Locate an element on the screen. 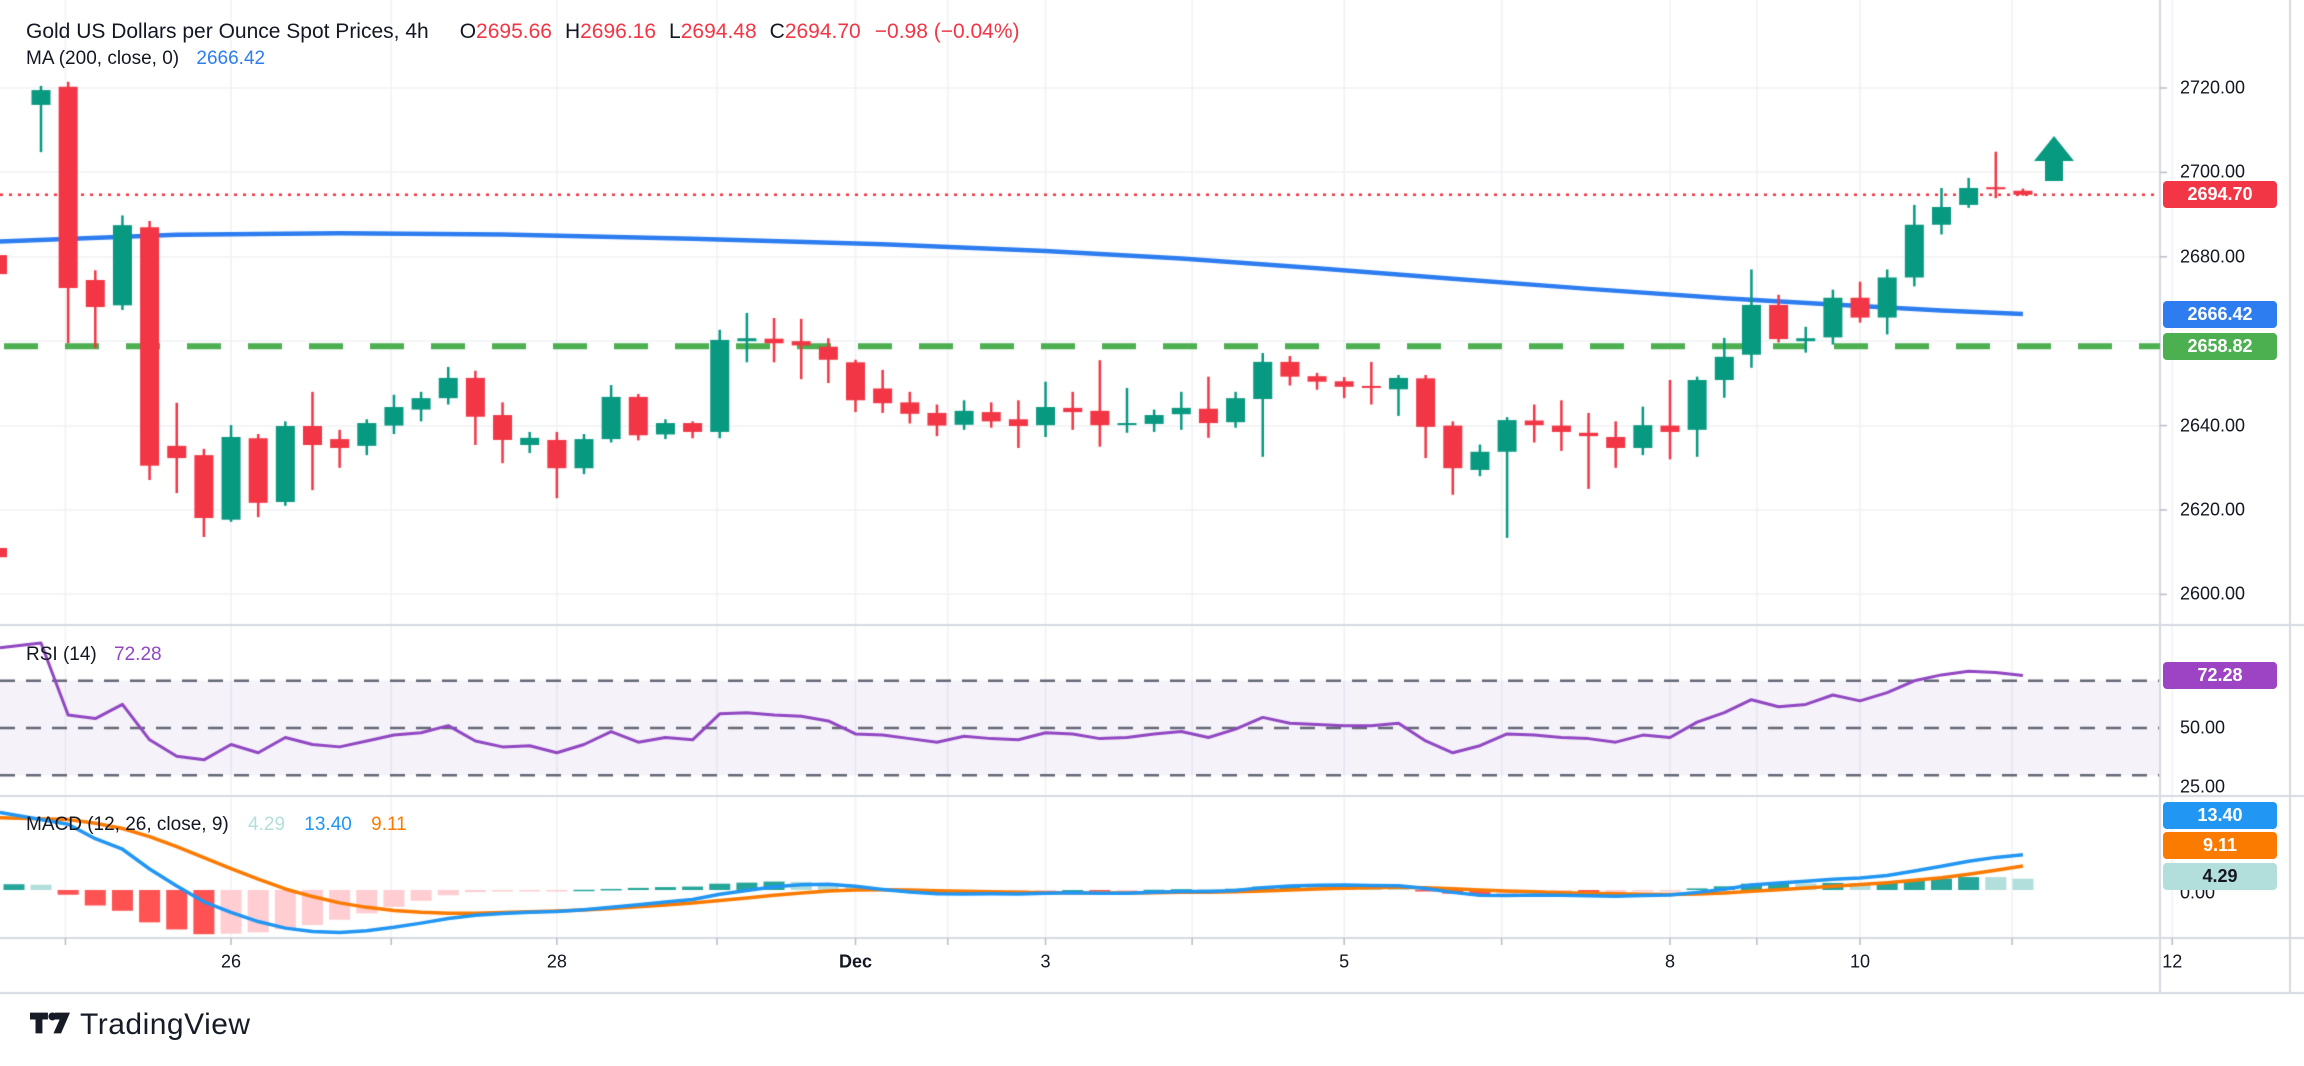 The image size is (2304, 1066). tradingview-mark-icon is located at coordinates (50, 1025).